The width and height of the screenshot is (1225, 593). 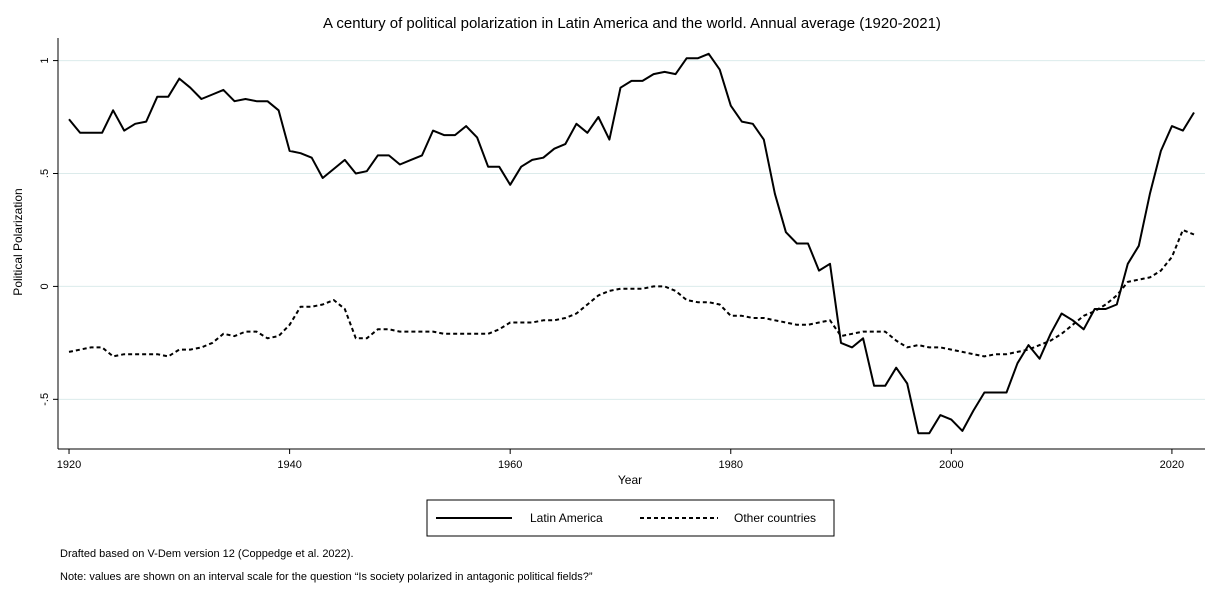 What do you see at coordinates (45, 61) in the screenshot?
I see `y-tick-label: 1` at bounding box center [45, 61].